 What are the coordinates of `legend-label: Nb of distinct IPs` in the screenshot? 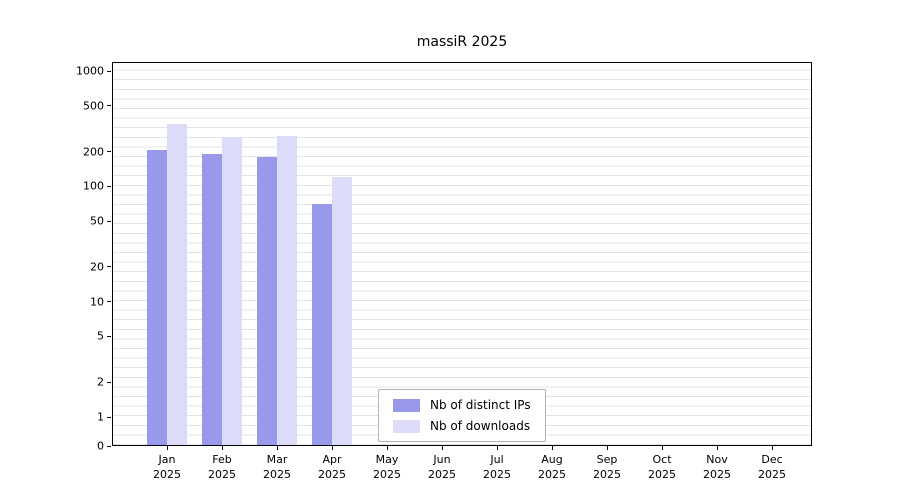 It's located at (480, 405).